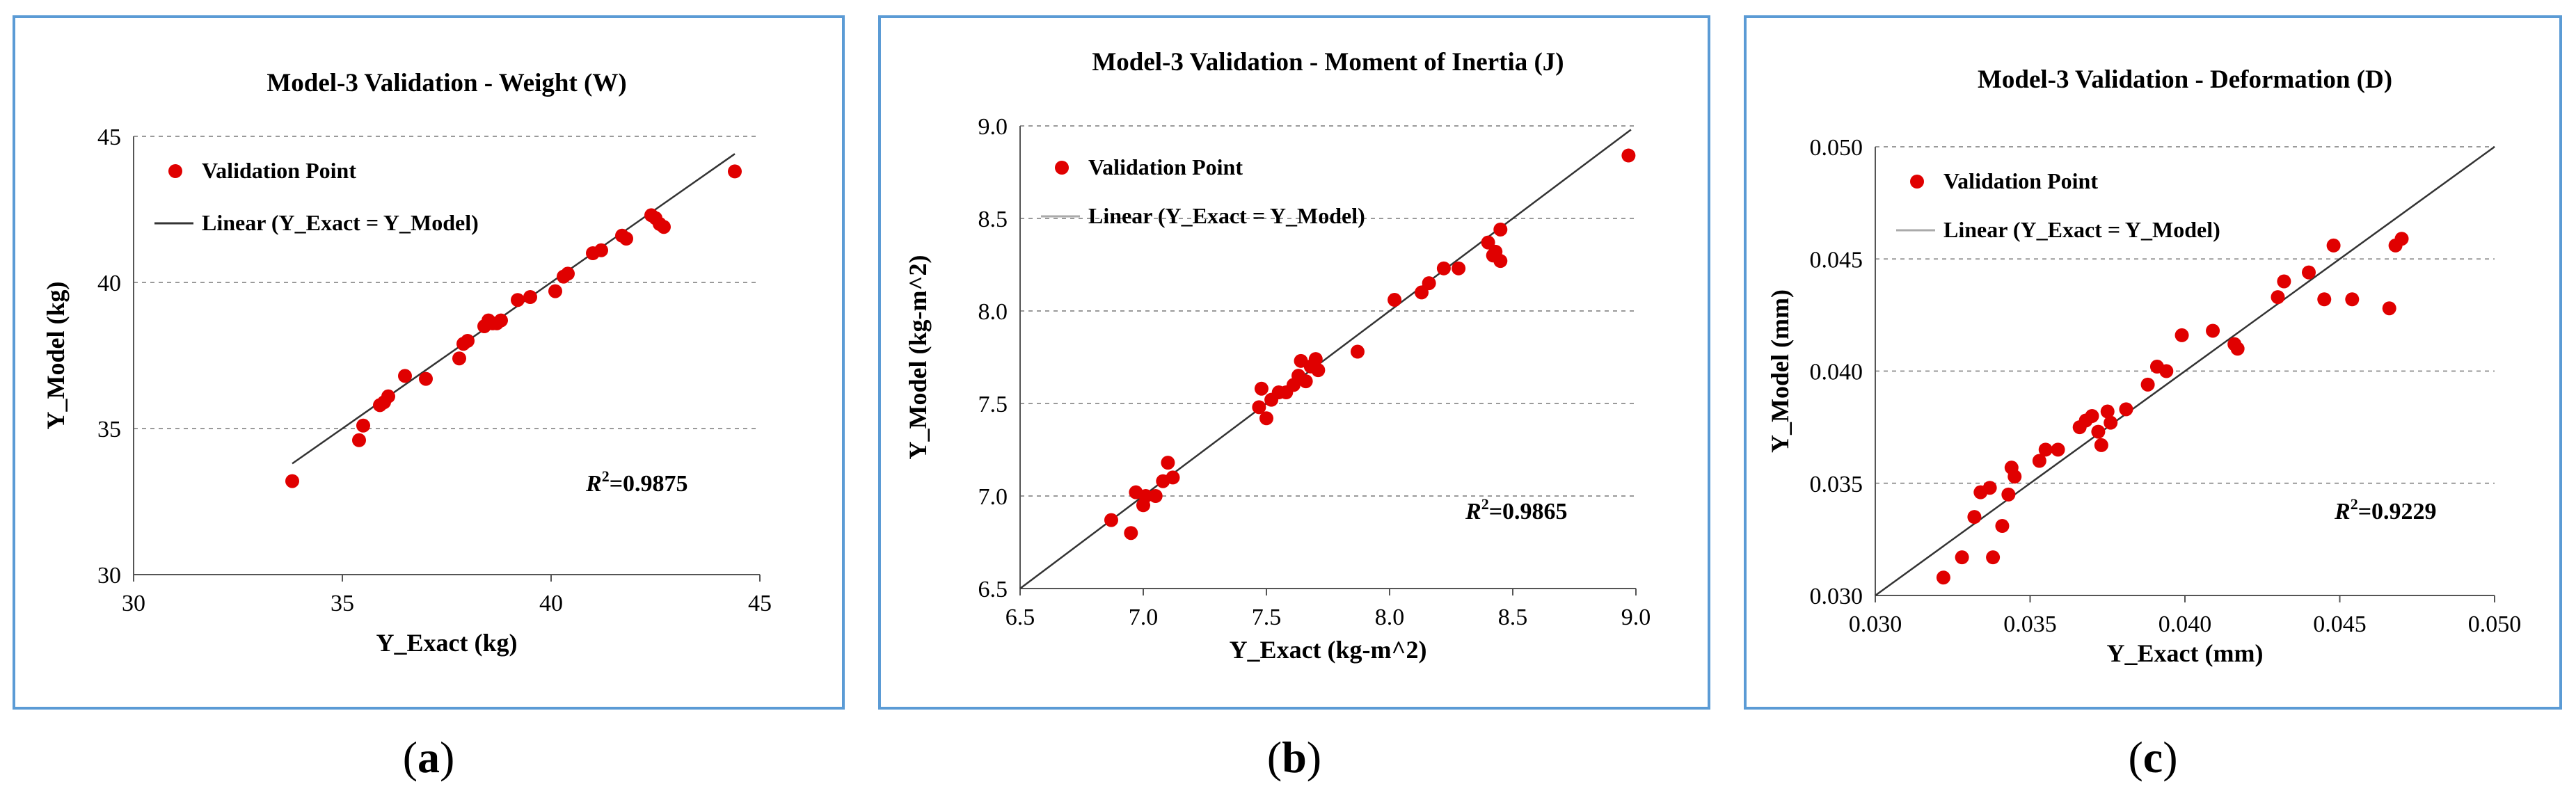 This screenshot has height=800, width=2576. I want to click on y-tick-label: 45, so click(109, 137).